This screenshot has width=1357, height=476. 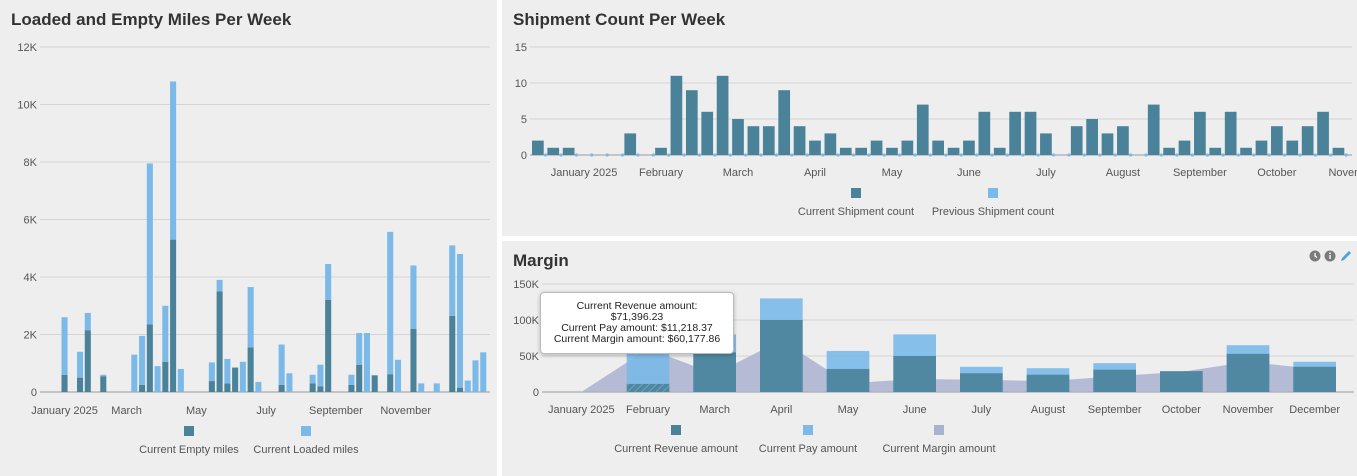 I want to click on y-tick-label: 12K, so click(x=27, y=48).